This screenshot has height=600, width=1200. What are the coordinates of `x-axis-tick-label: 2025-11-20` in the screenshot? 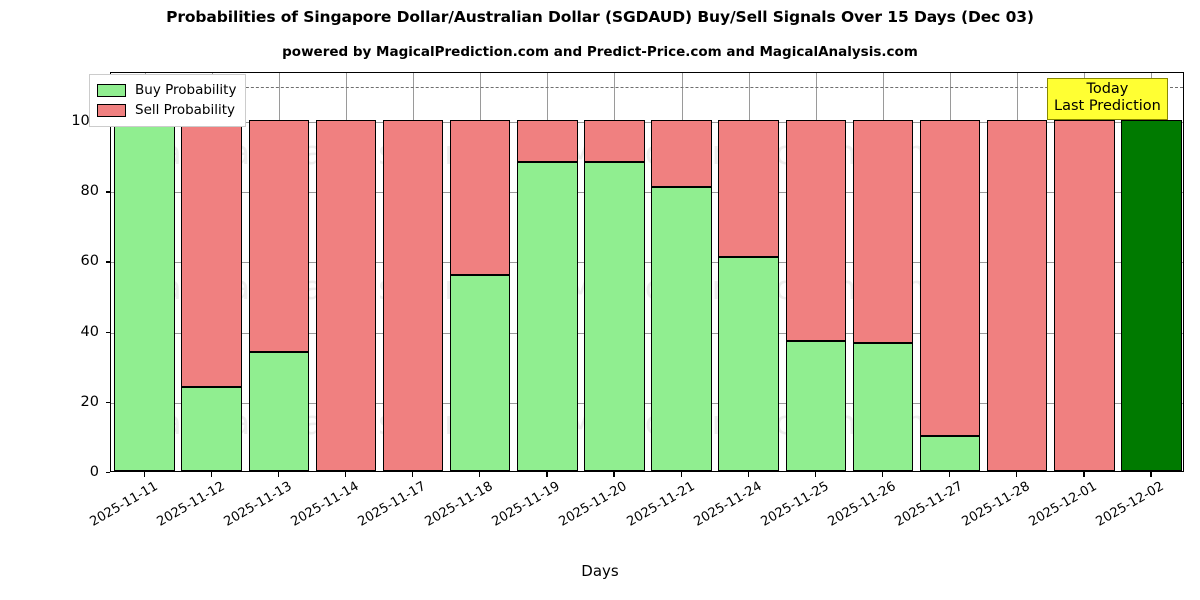 It's located at (593, 504).